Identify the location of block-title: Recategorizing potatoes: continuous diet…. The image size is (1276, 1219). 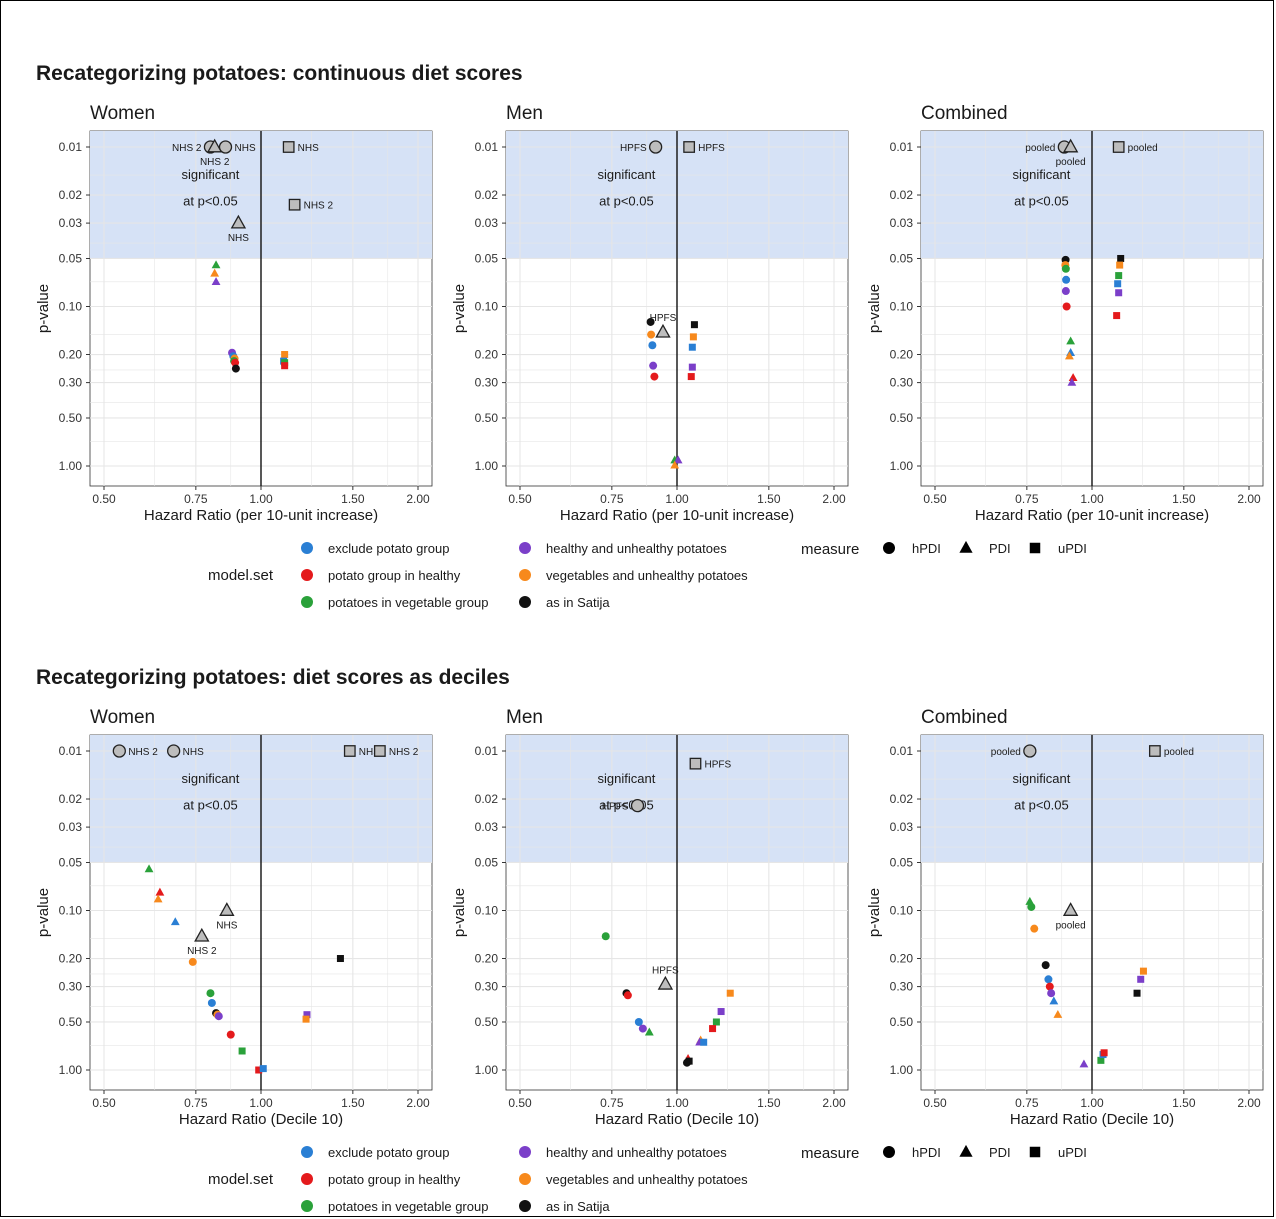
(279, 73).